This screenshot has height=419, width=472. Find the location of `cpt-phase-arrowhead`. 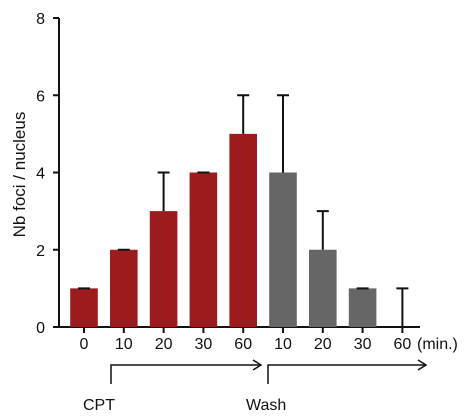

cpt-phase-arrowhead is located at coordinates (257, 365).